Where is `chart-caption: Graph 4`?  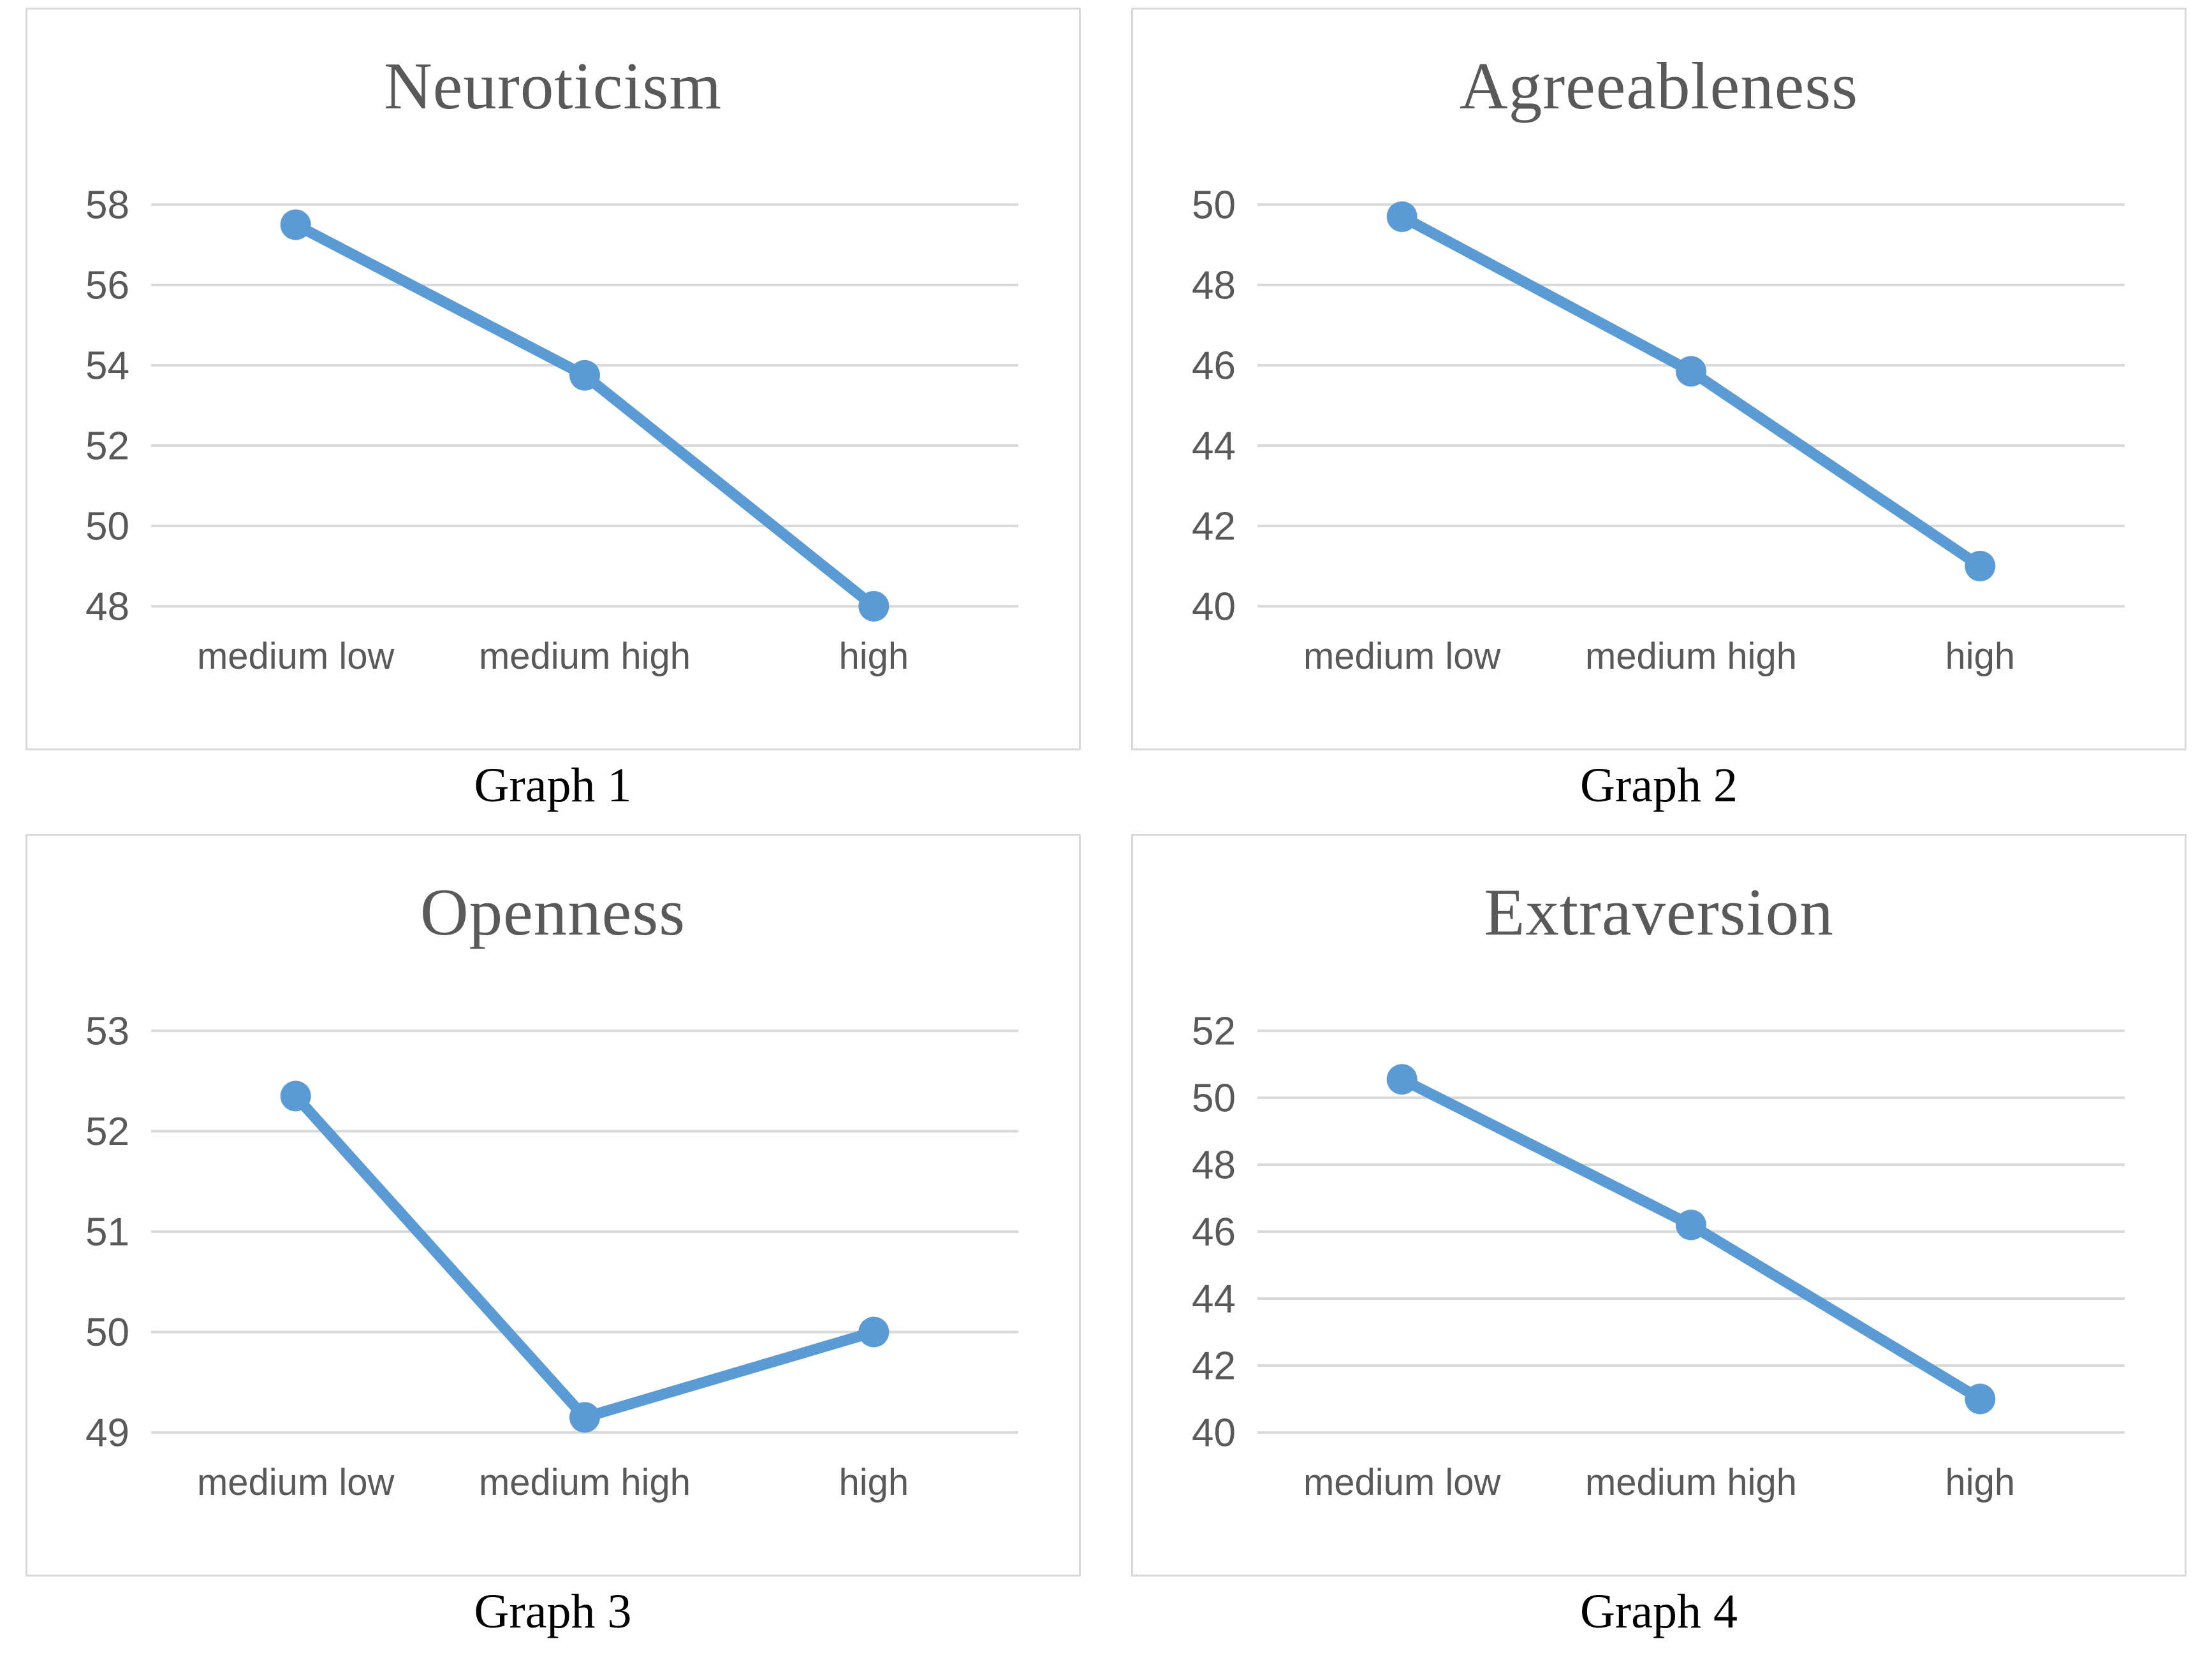
chart-caption: Graph 4 is located at coordinates (1659, 1611).